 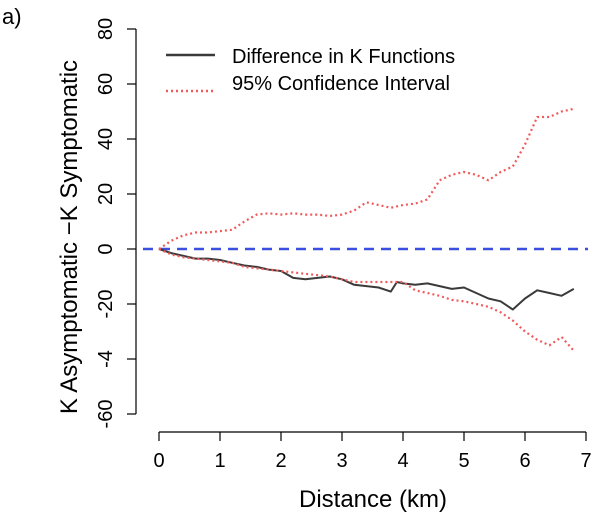 I want to click on panel-label: a), so click(x=12, y=16).